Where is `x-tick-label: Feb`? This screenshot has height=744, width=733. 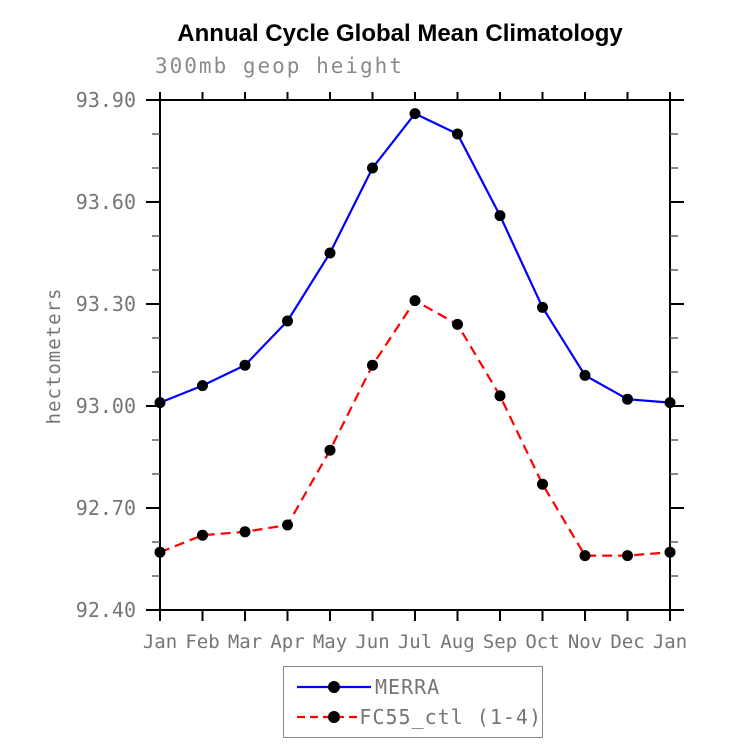 x-tick-label: Feb is located at coordinates (202, 642).